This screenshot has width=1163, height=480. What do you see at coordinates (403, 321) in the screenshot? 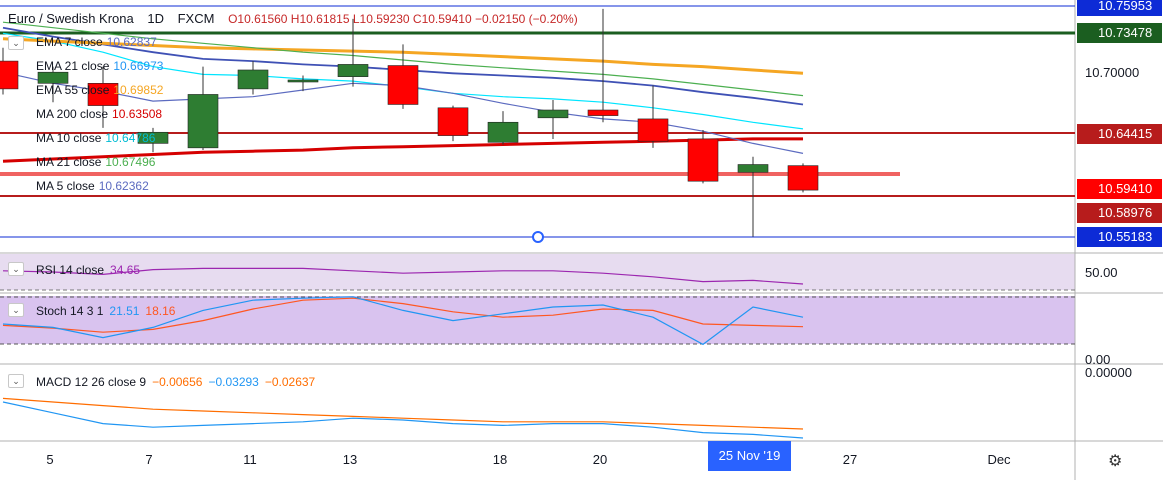
I see `stoch-k-line` at bounding box center [403, 321].